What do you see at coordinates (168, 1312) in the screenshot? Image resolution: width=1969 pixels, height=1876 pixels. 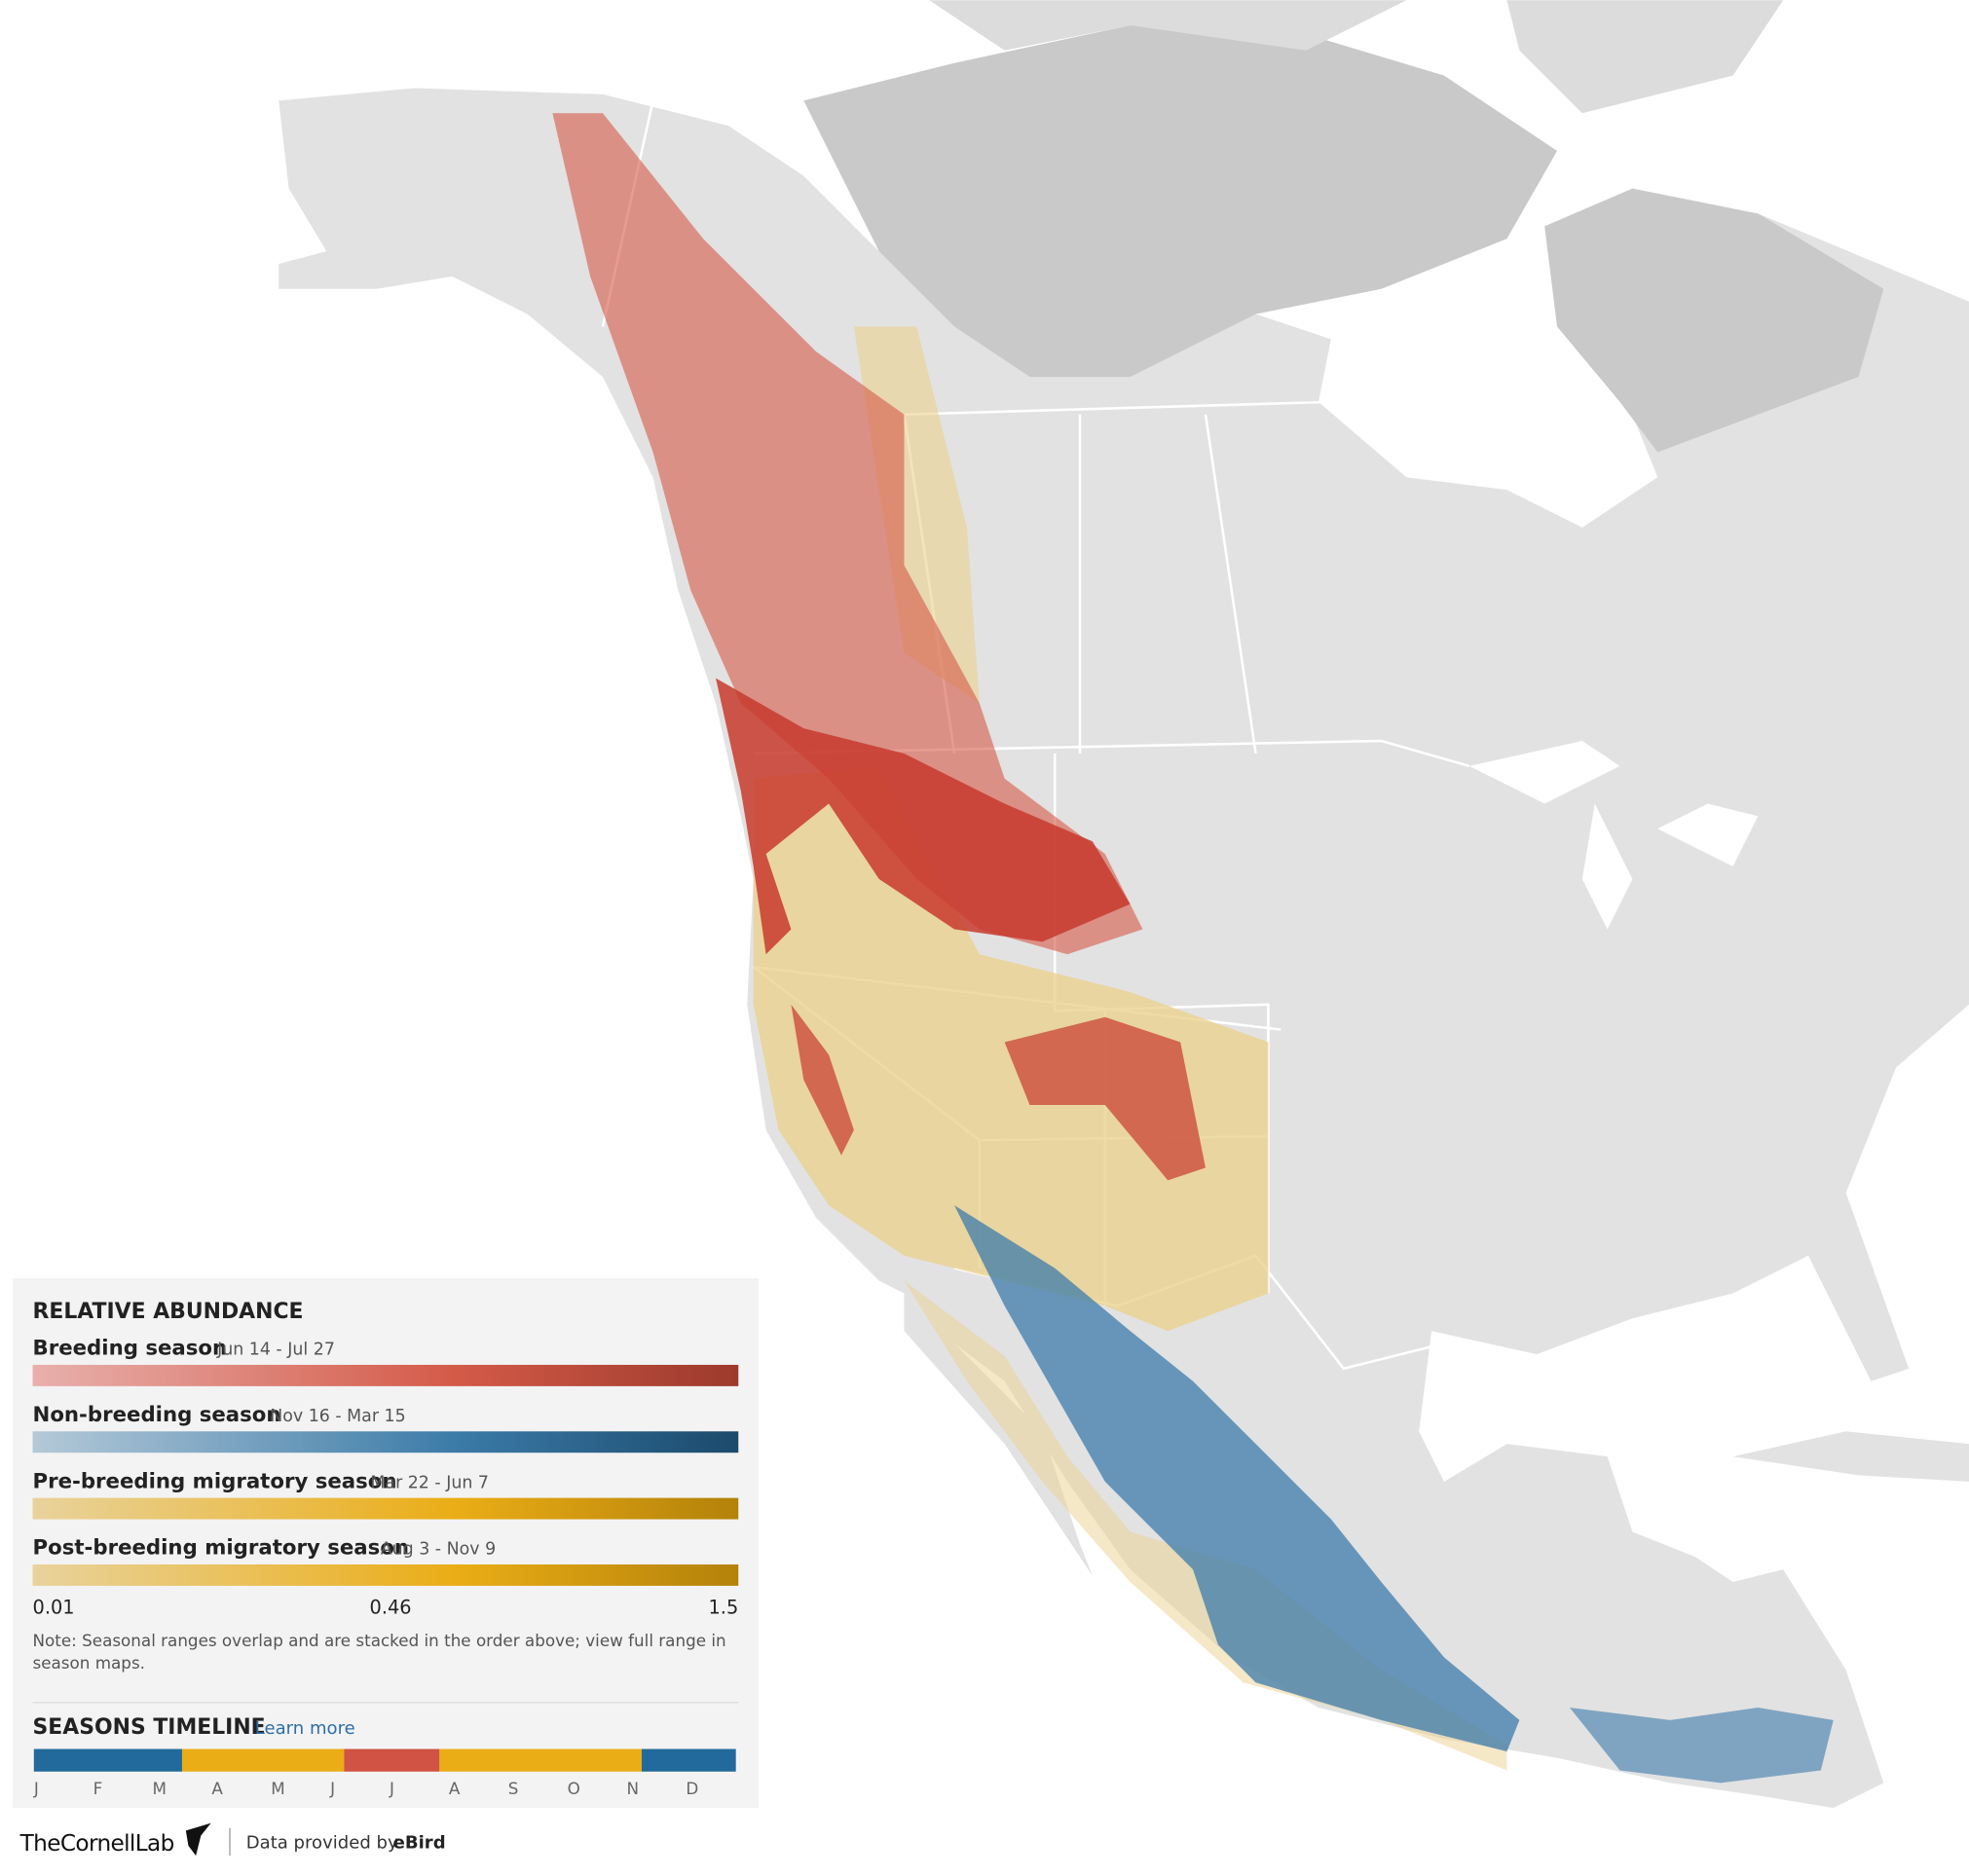 I see `legend-title: RELATIVE ABUNDANCE` at bounding box center [168, 1312].